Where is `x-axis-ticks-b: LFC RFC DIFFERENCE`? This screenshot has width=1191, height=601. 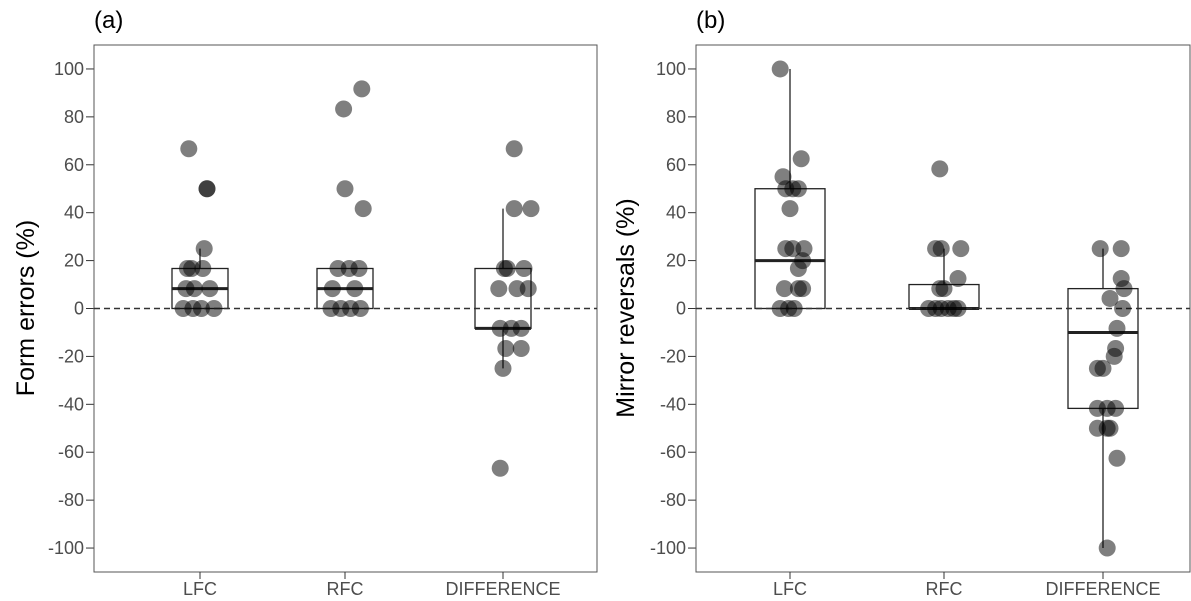 x-axis-ticks-b: LFC RFC DIFFERENCE is located at coordinates (967, 585).